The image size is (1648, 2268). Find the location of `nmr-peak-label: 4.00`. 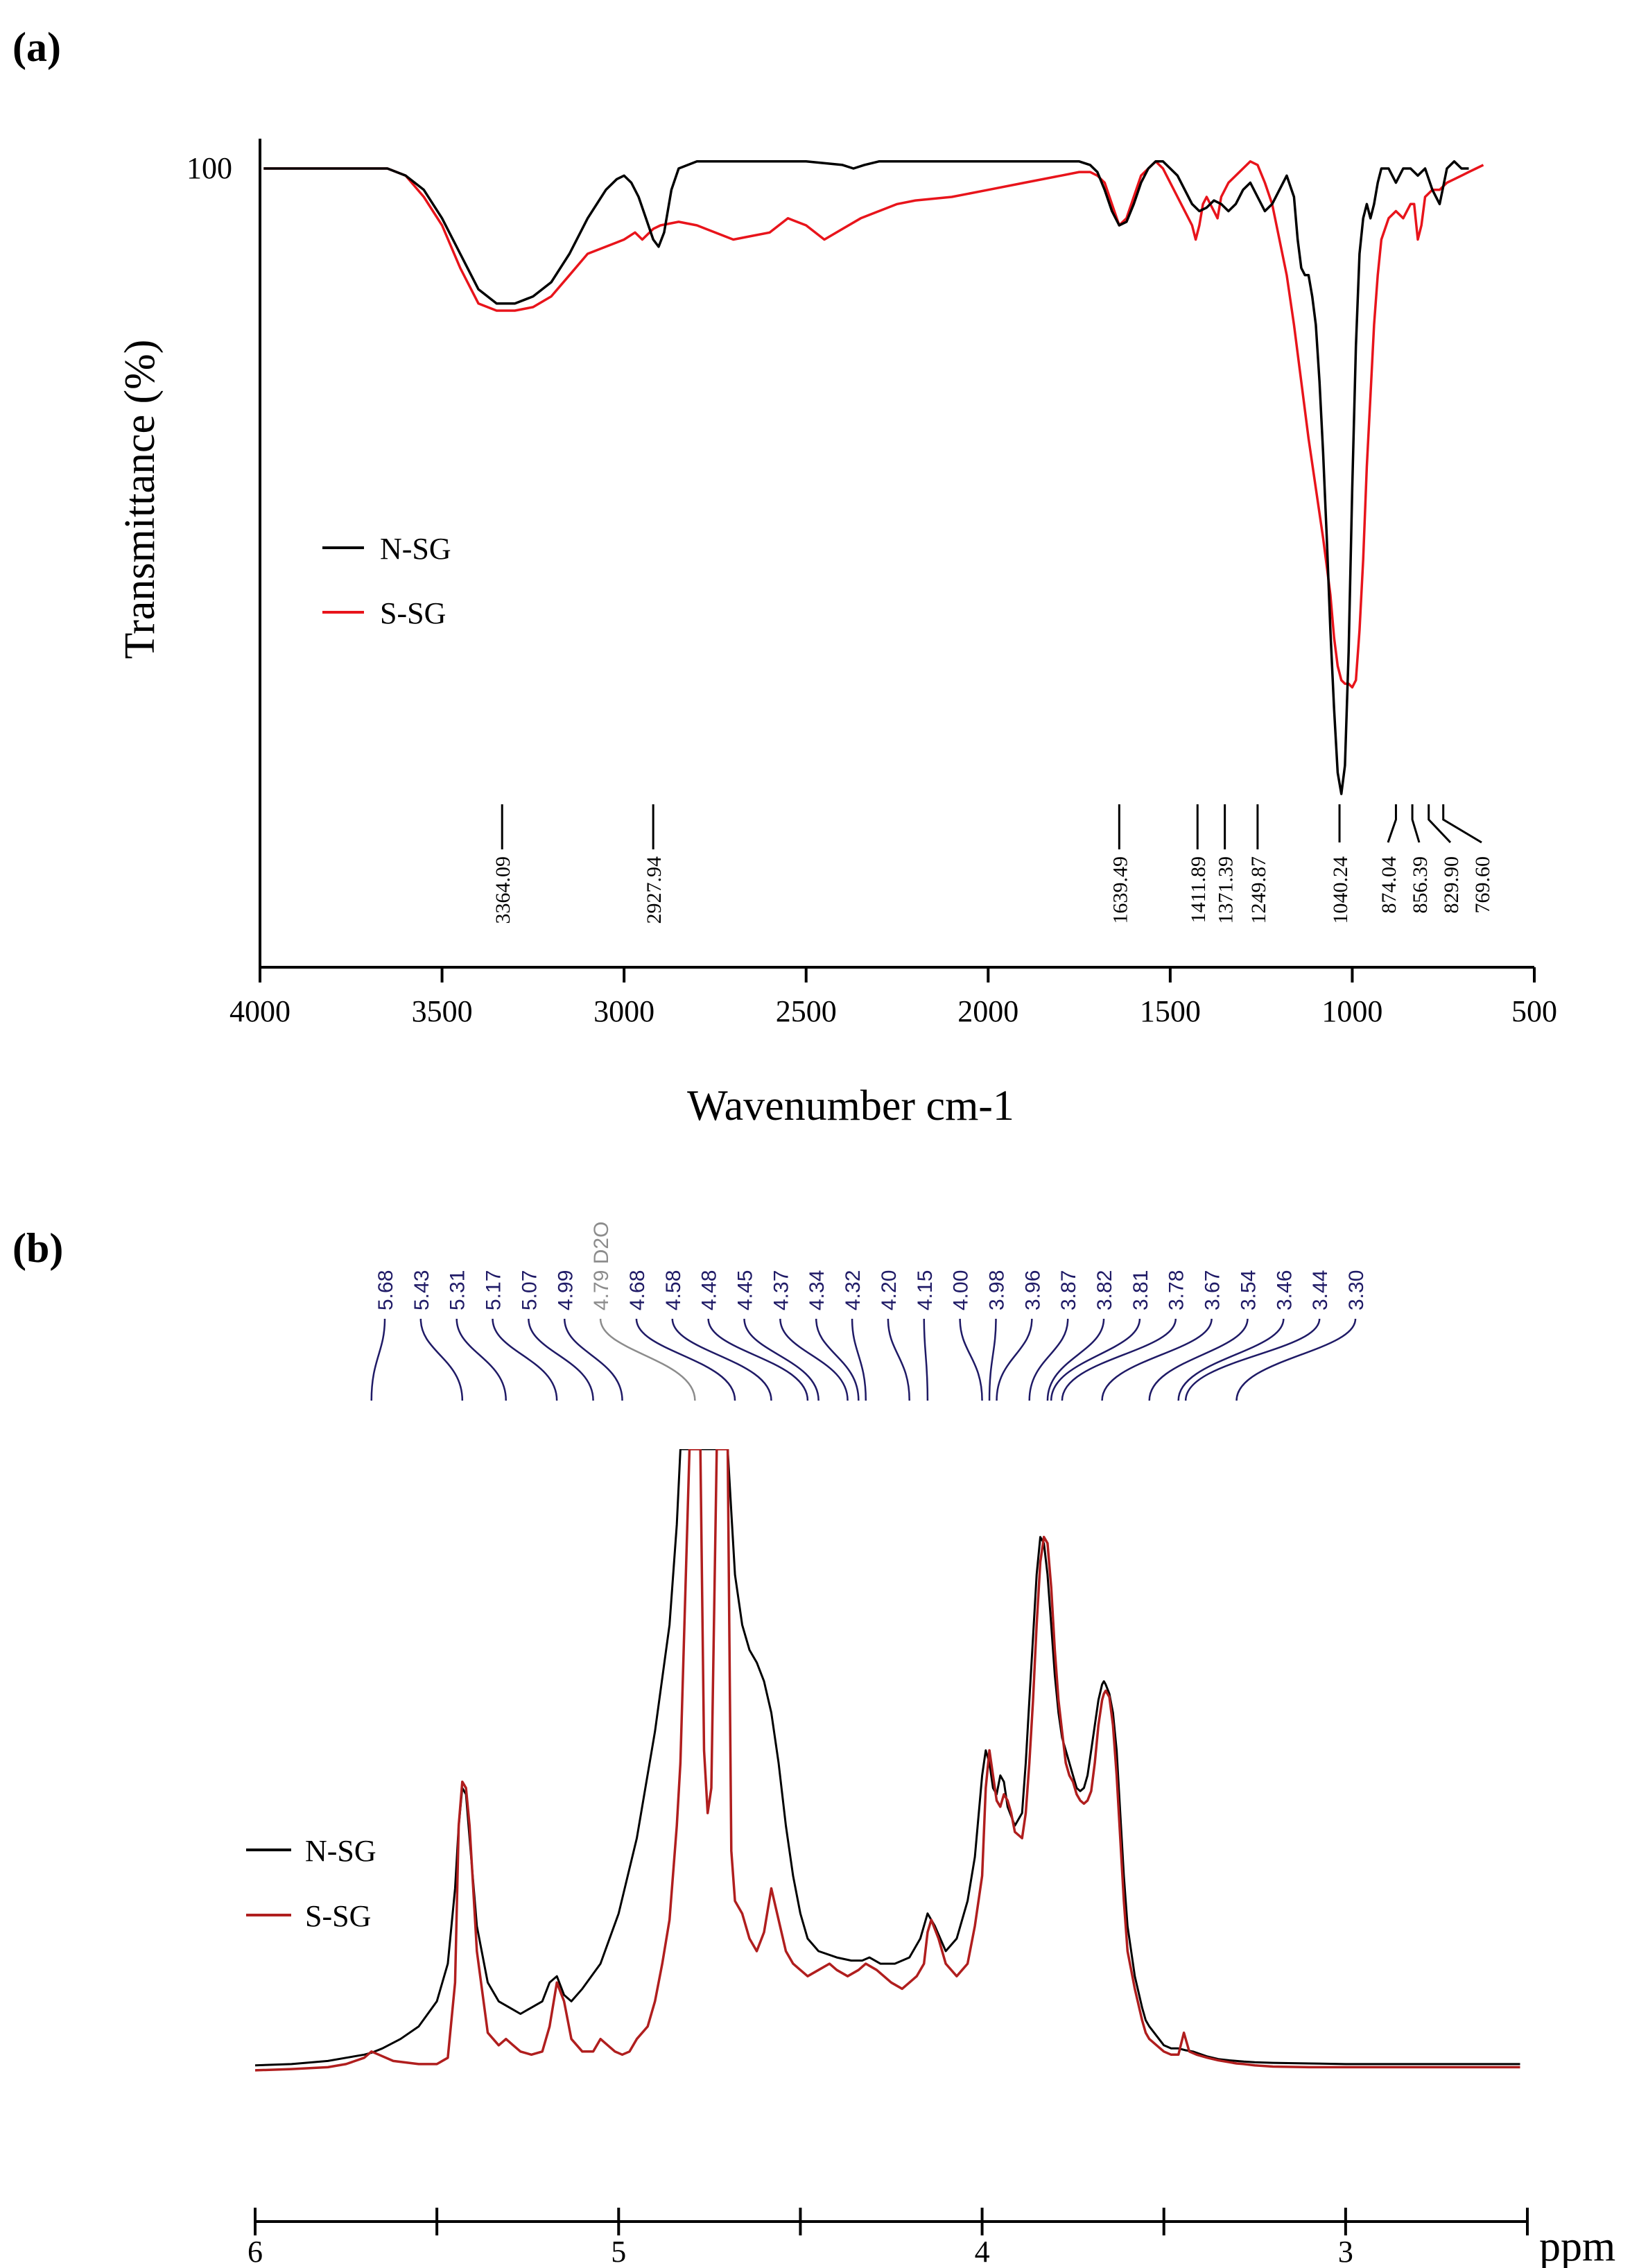

nmr-peak-label: 4.00 is located at coordinates (961, 1290).